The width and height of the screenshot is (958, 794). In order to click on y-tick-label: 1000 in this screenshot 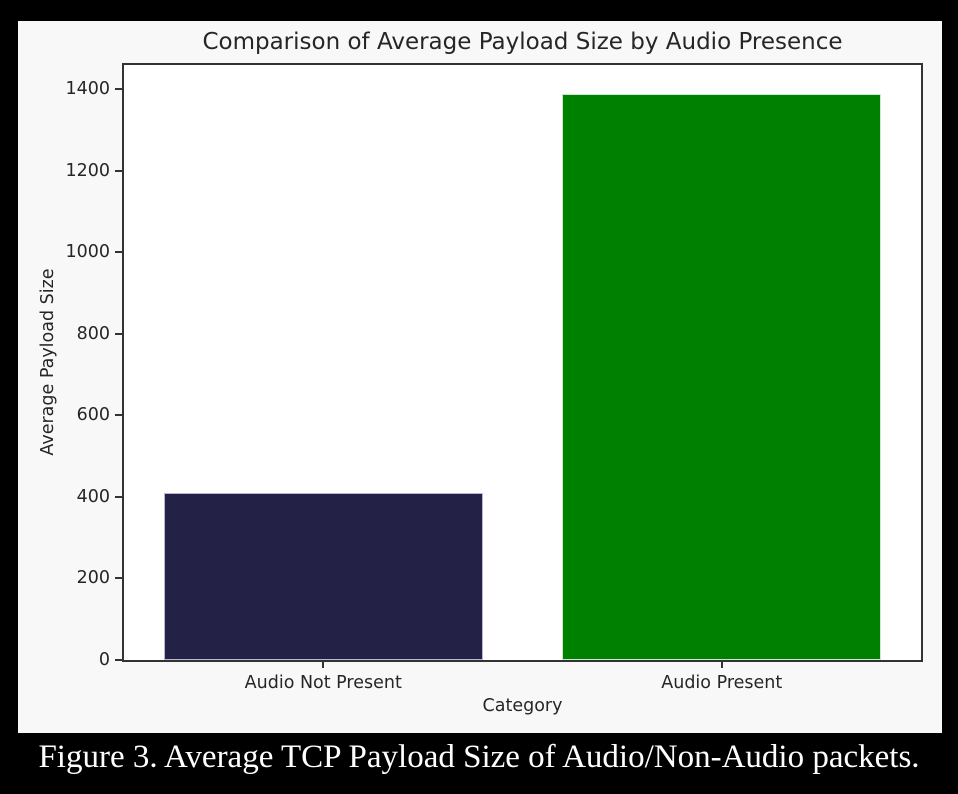, I will do `click(87, 252)`.